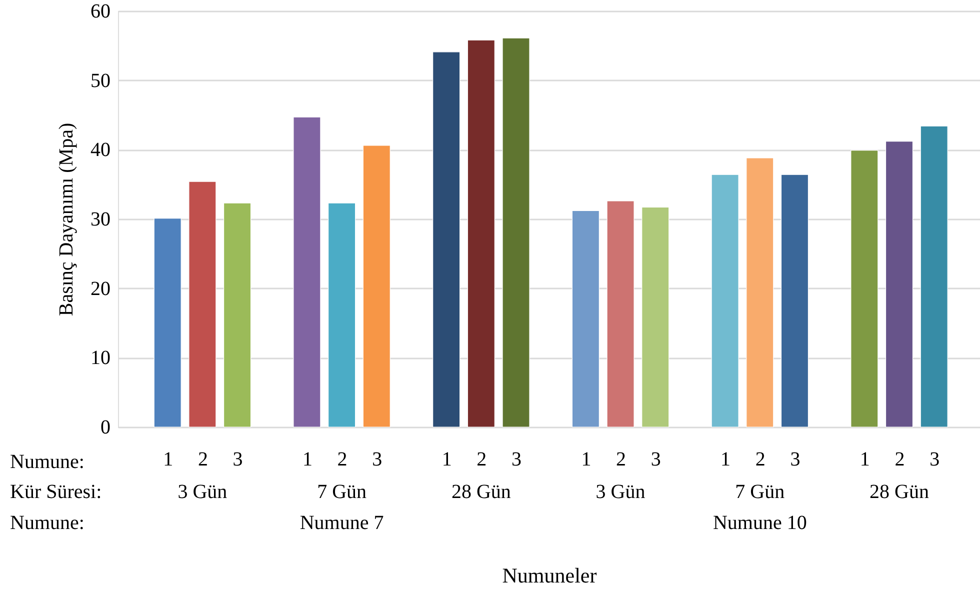 The image size is (980, 599). Describe the element at coordinates (100, 11) in the screenshot. I see `y-tick-label: 60` at that location.